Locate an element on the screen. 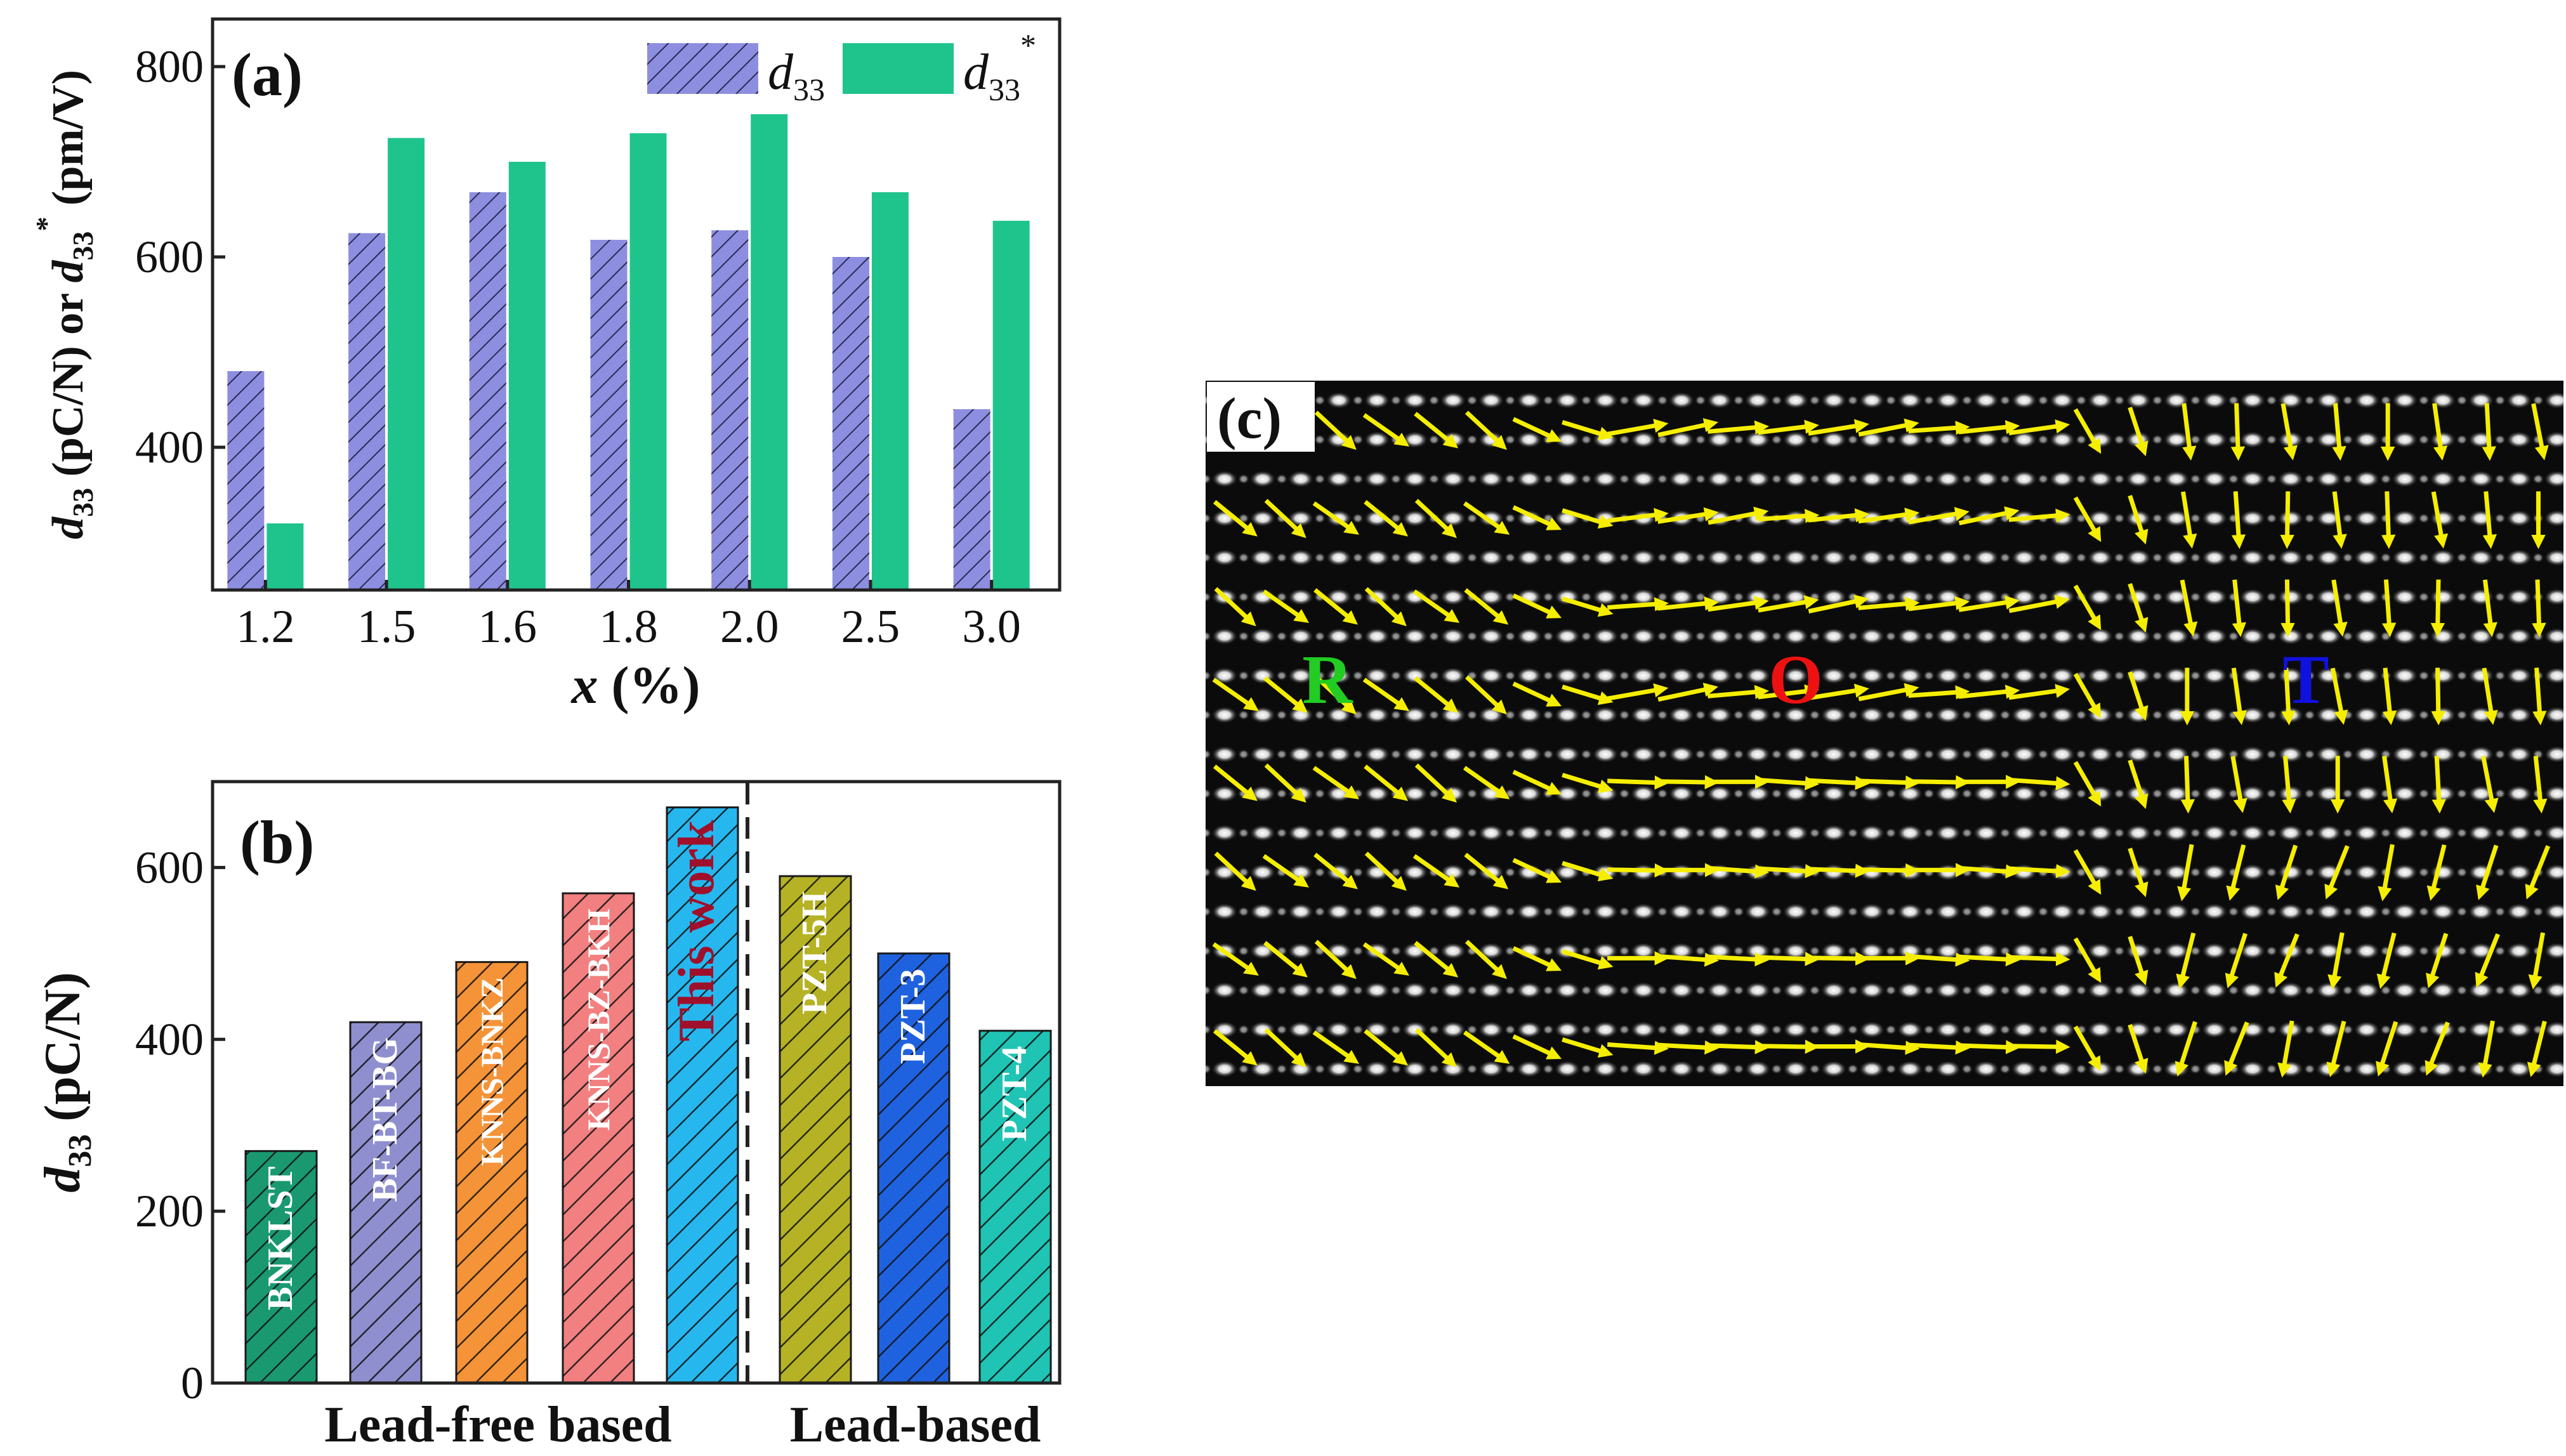 The height and width of the screenshot is (1456, 2566). bar-hatch-d33-1.5 is located at coordinates (367, 411).